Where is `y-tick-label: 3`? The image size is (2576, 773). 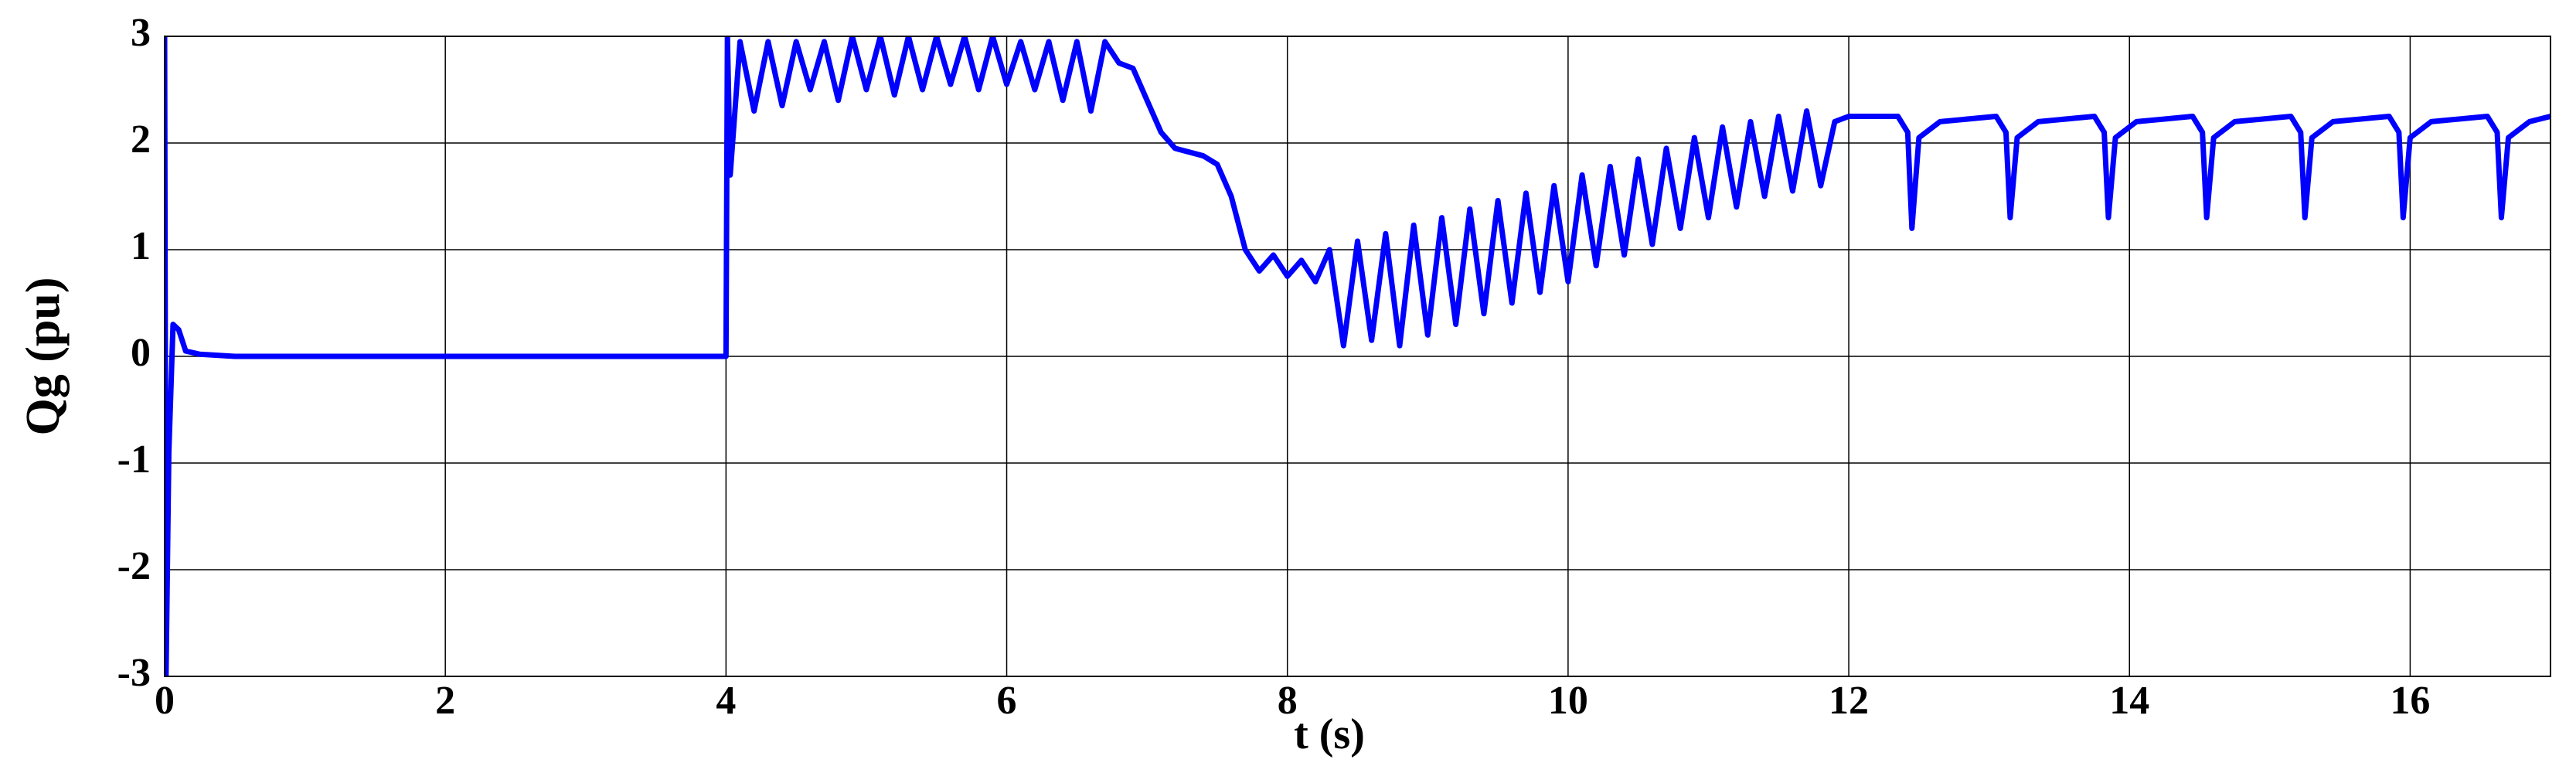
y-tick-label: 3 is located at coordinates (141, 33).